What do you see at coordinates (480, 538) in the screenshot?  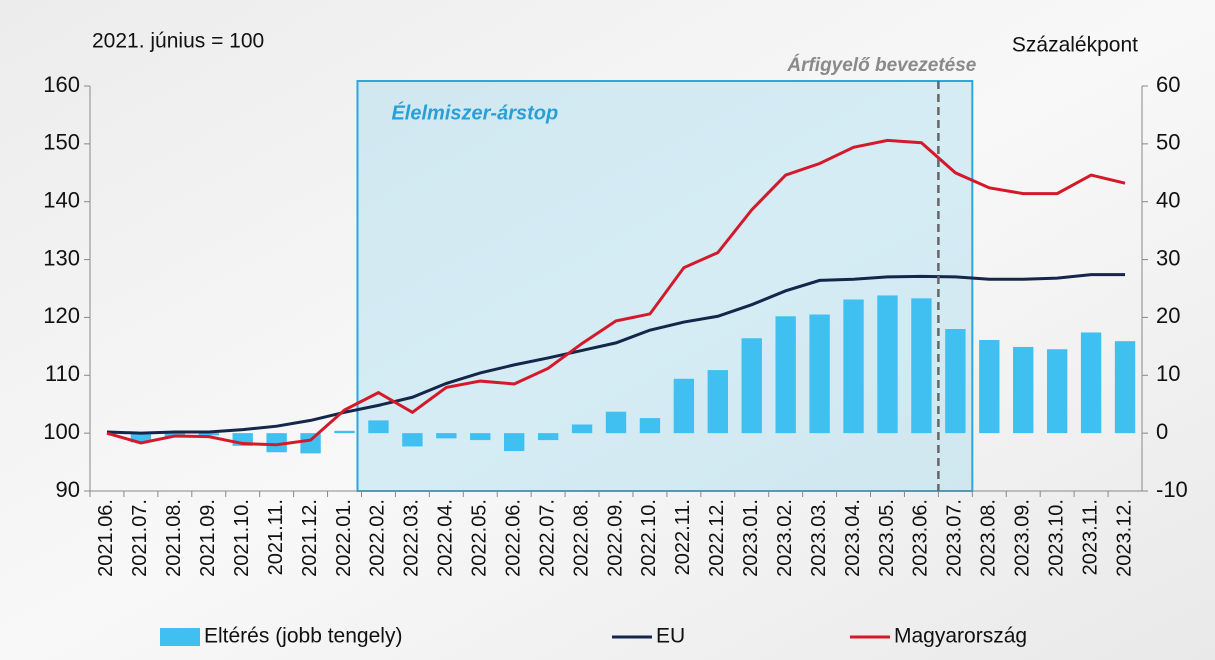 I see `x-tick-label: 2022.05.` at bounding box center [480, 538].